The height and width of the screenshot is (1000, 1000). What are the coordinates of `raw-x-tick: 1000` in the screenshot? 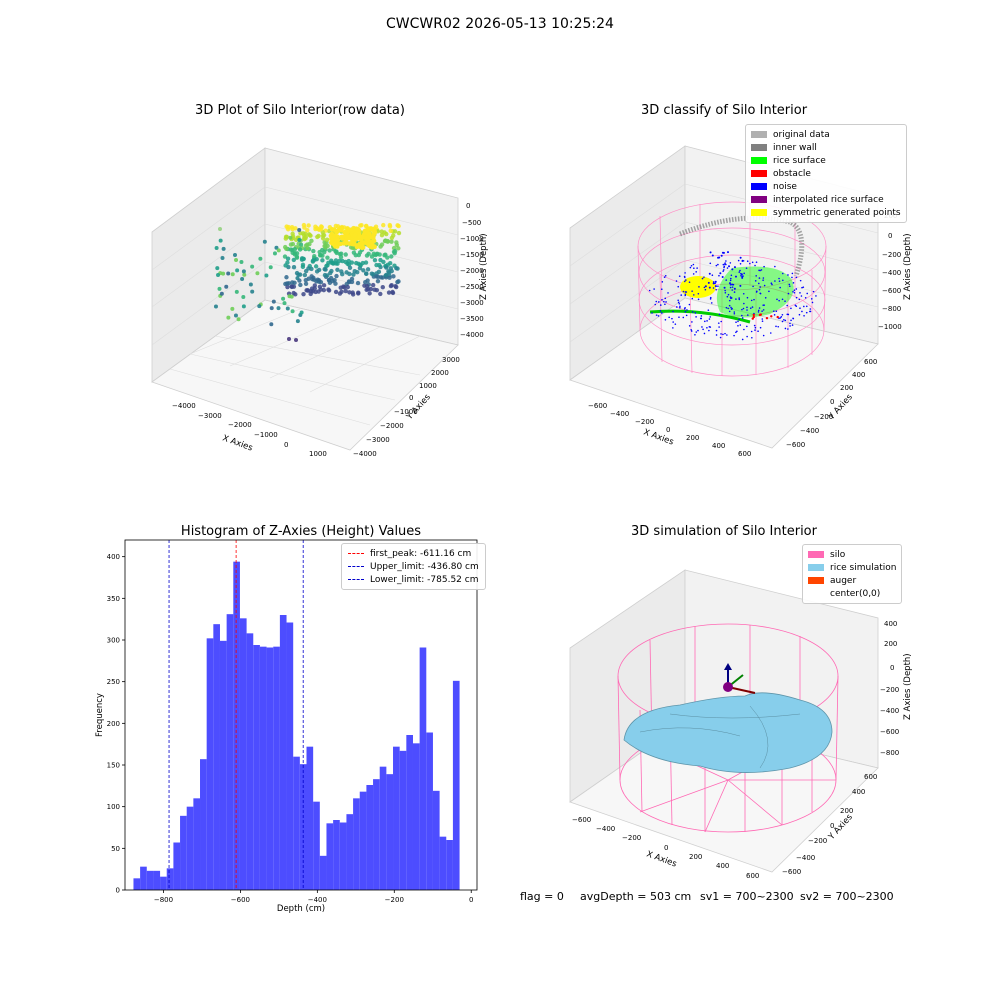 It's located at (318, 454).